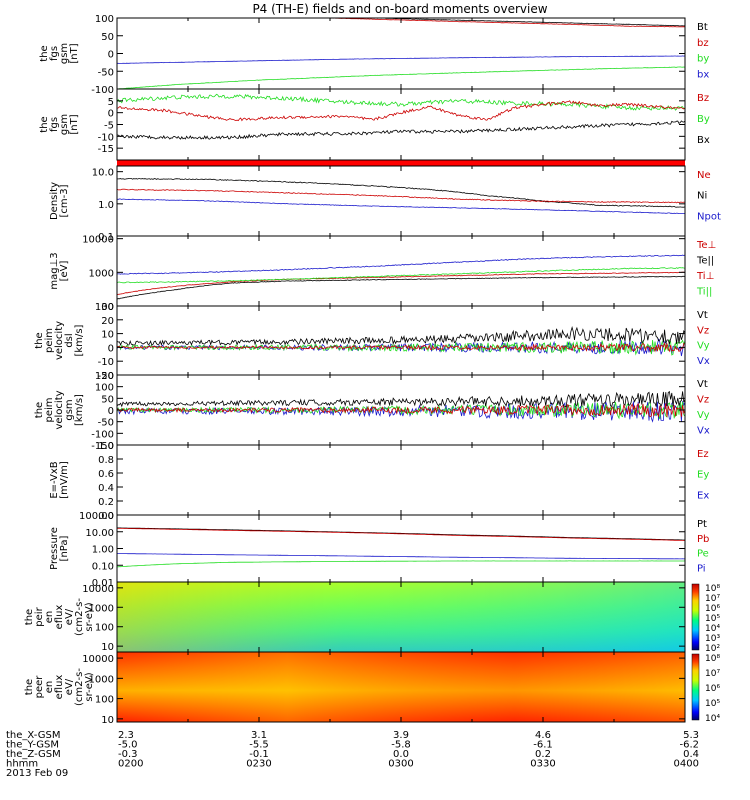  I want to click on series-Ti||, so click(401, 275).